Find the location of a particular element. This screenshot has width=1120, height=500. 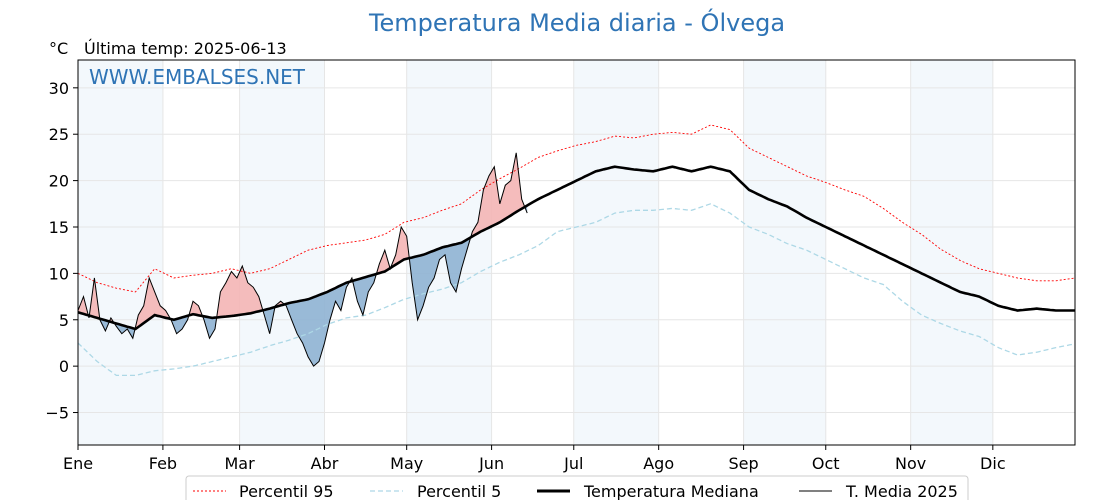

y-axis: −5 0 5 10 15 20 25 30 is located at coordinates (61, 251).